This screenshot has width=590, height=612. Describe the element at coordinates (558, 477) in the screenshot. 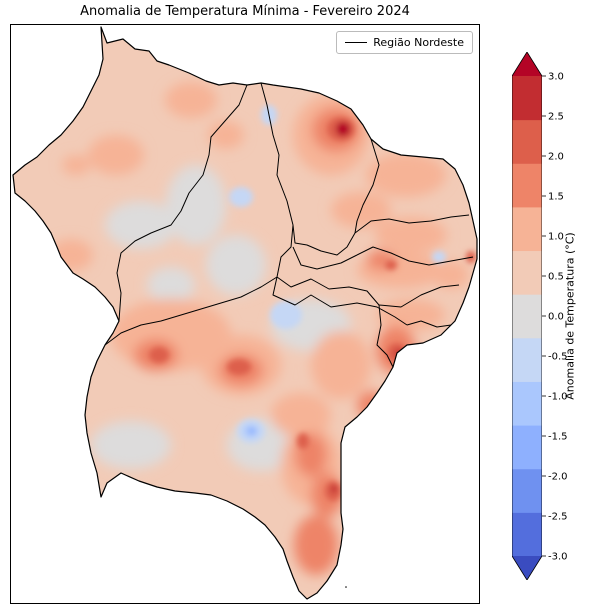

I see `colorbar-tick-label: -2.0` at that location.